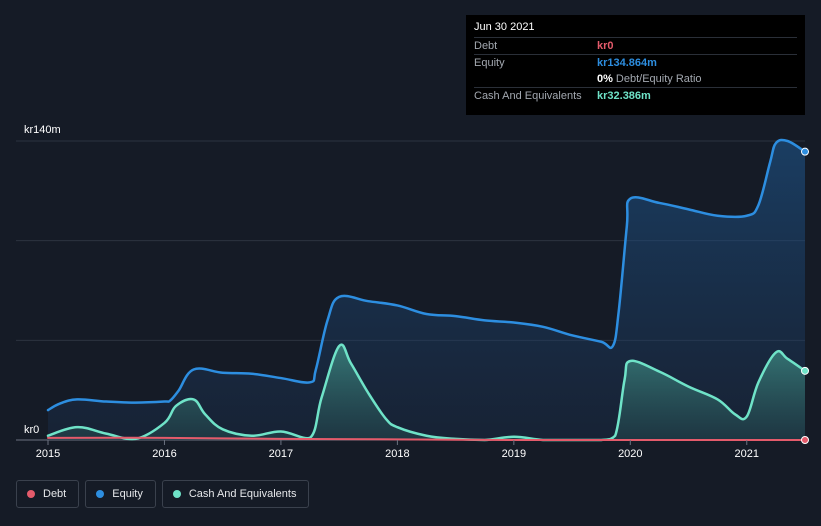 The image size is (821, 526). What do you see at coordinates (635, 45) in the screenshot?
I see `tooltip-row-debt: Debt kr0` at bounding box center [635, 45].